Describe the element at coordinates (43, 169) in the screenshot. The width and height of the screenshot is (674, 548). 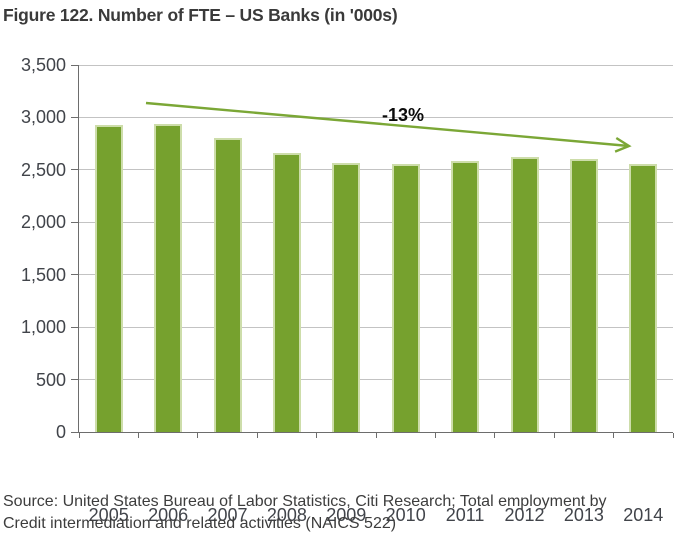
I see `y-axis-label: 2,500` at that location.